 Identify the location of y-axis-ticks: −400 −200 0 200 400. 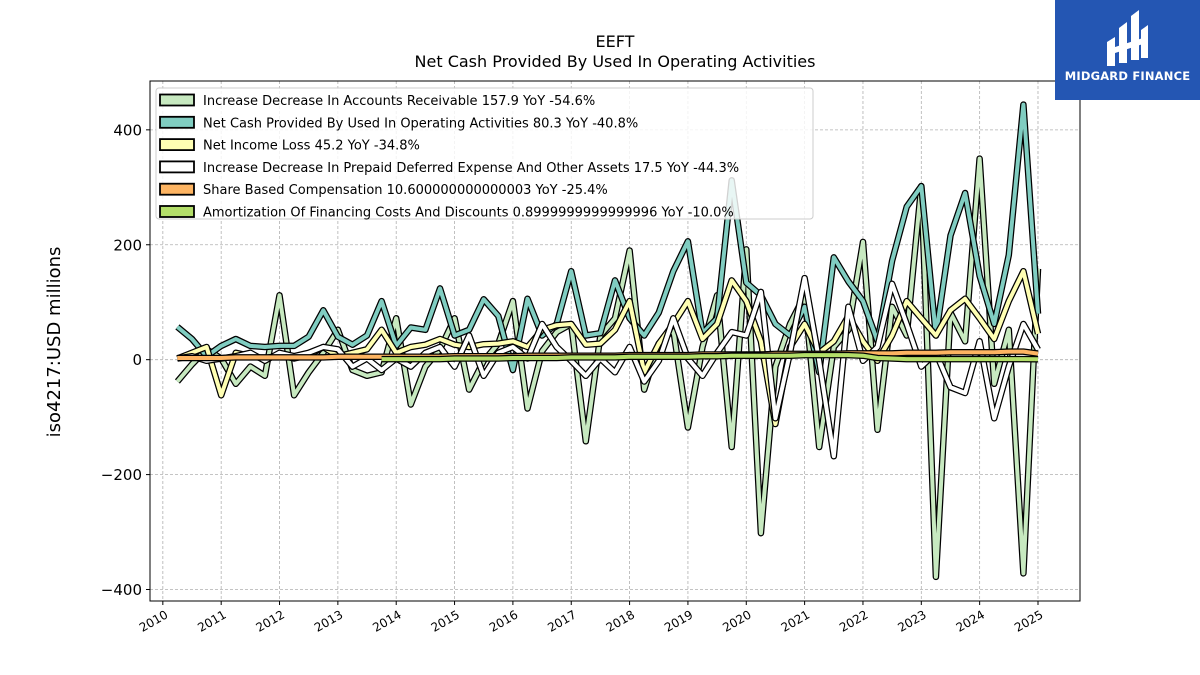
(125, 360).